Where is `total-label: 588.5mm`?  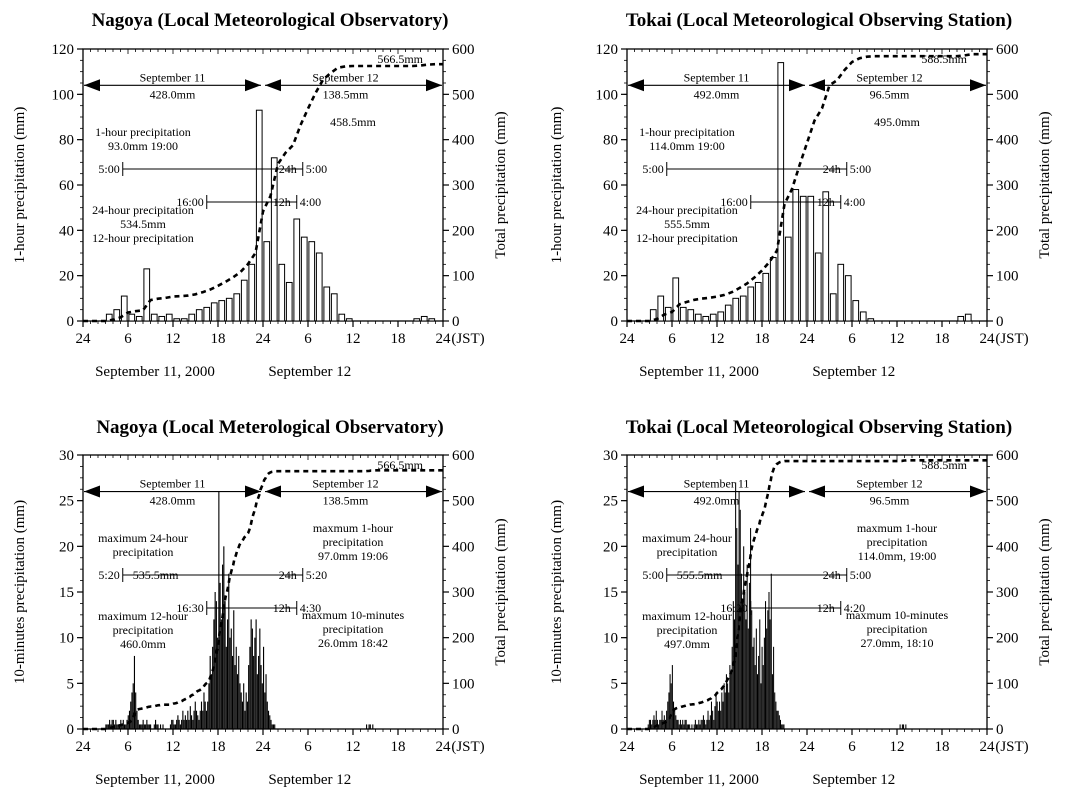 total-label: 588.5mm is located at coordinates (944, 59).